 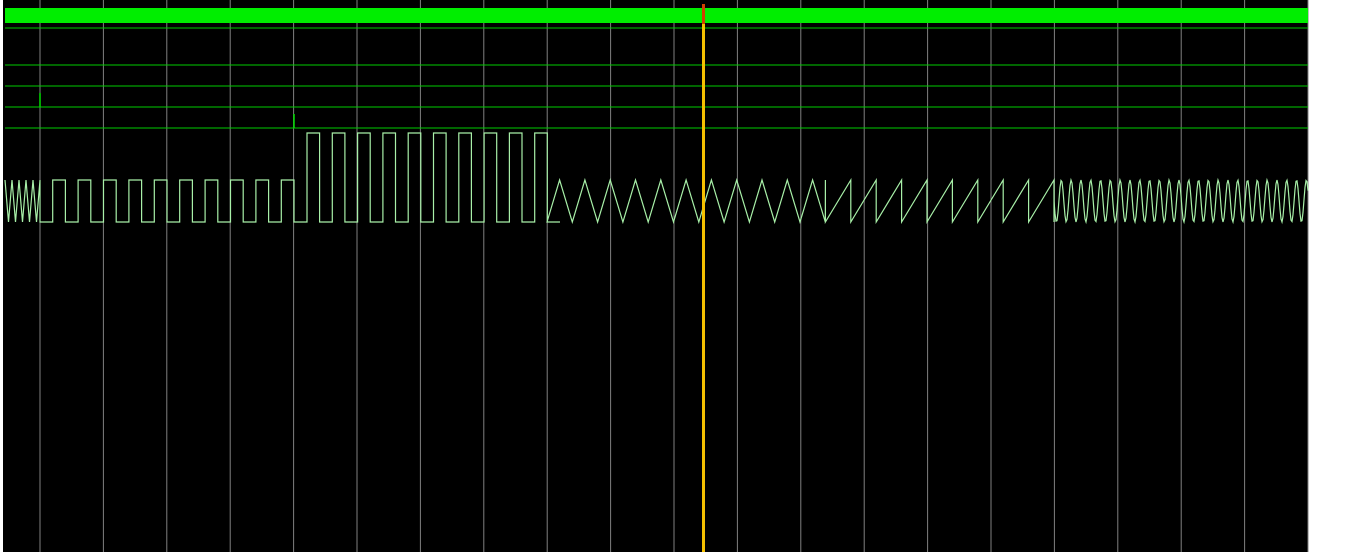 I want to click on cursor, so click(x=703, y=278).